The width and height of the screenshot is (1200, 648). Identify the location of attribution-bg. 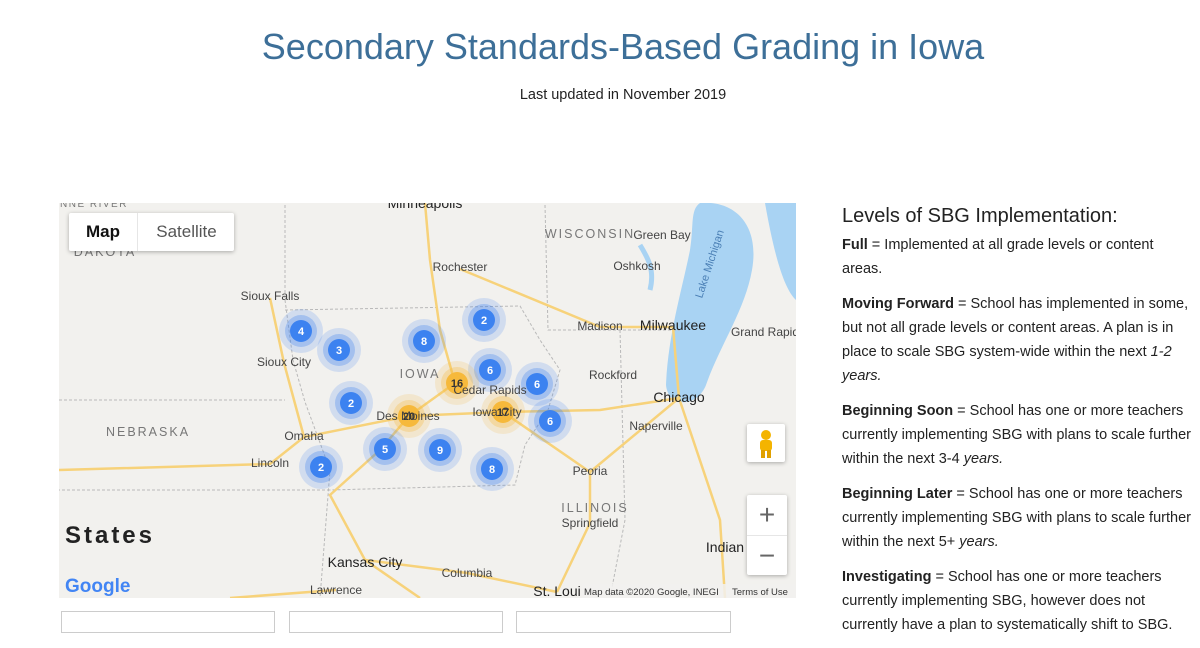
(689, 591).